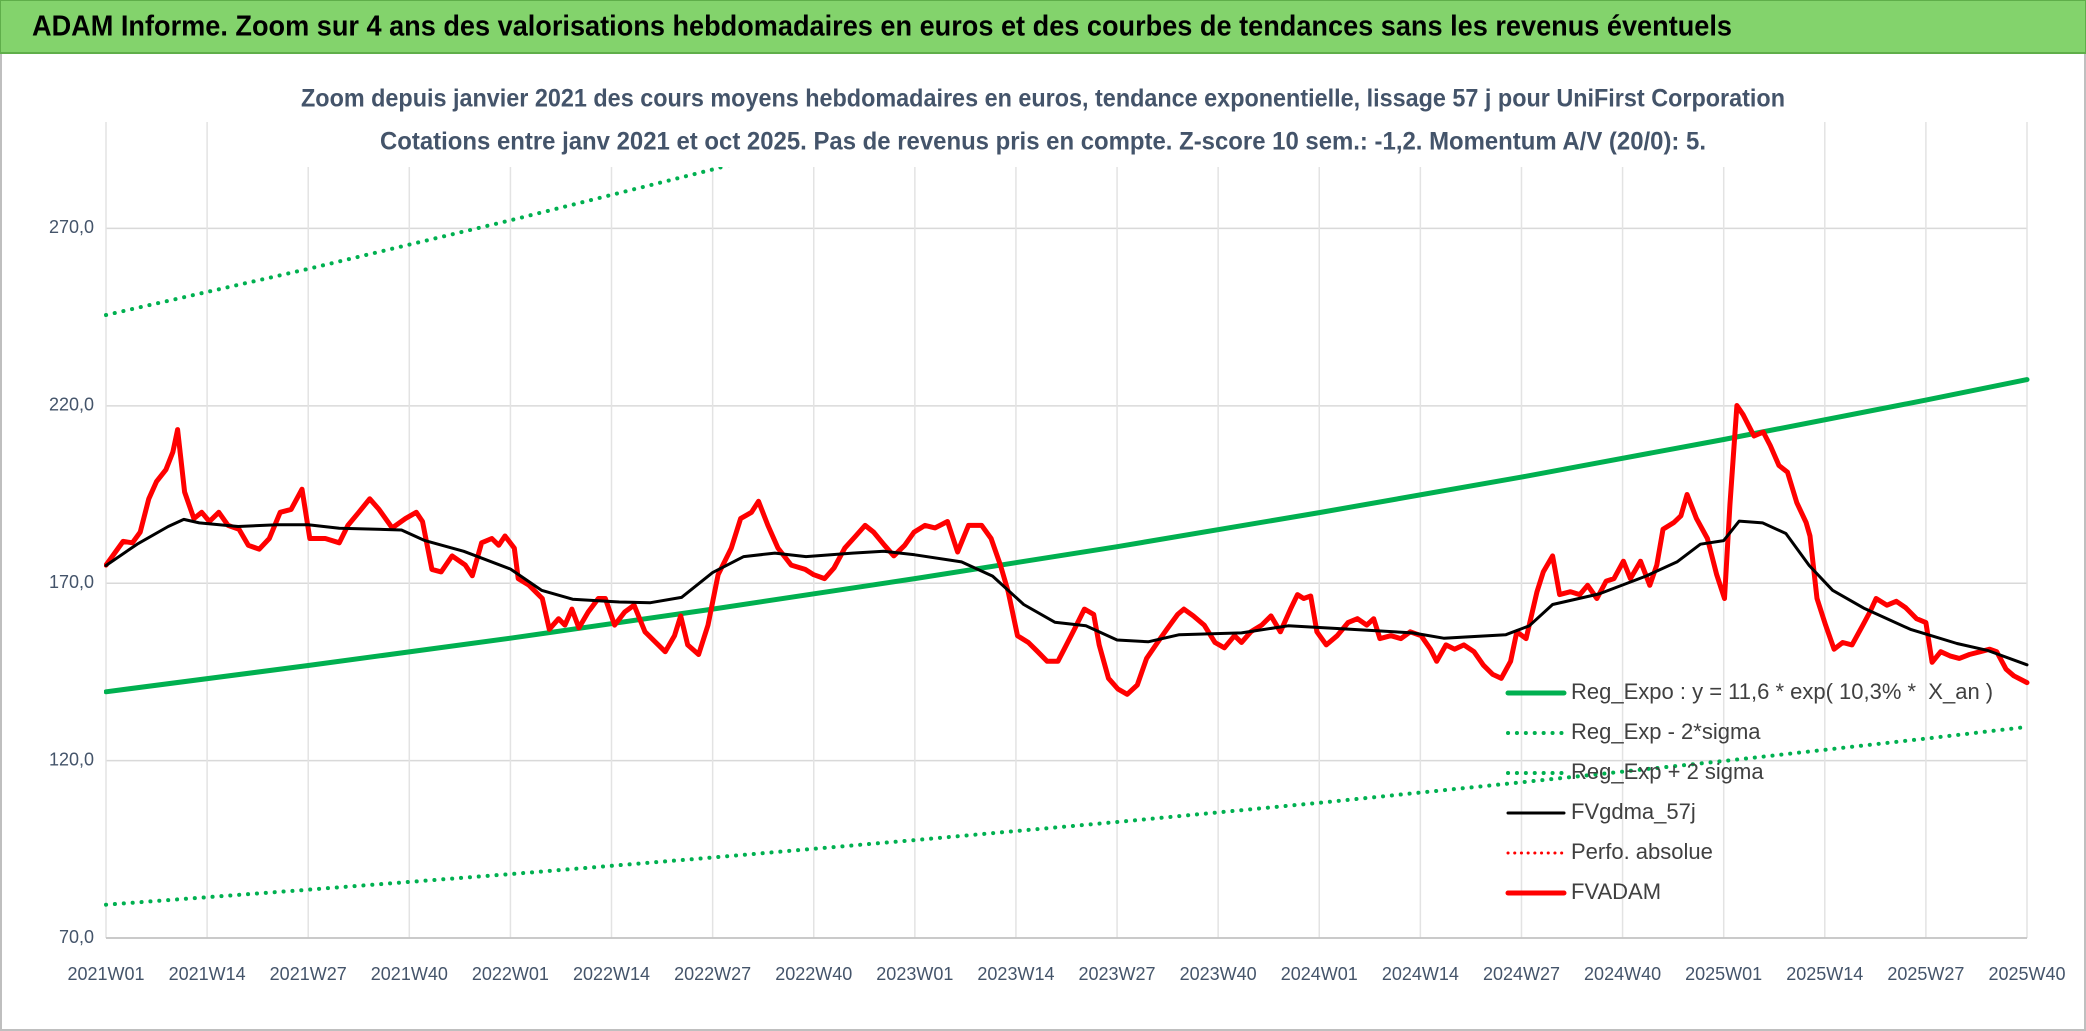 This screenshot has width=2086, height=1031. What do you see at coordinates (1642, 851) in the screenshot?
I see `legend-label: Perfo. absolue` at bounding box center [1642, 851].